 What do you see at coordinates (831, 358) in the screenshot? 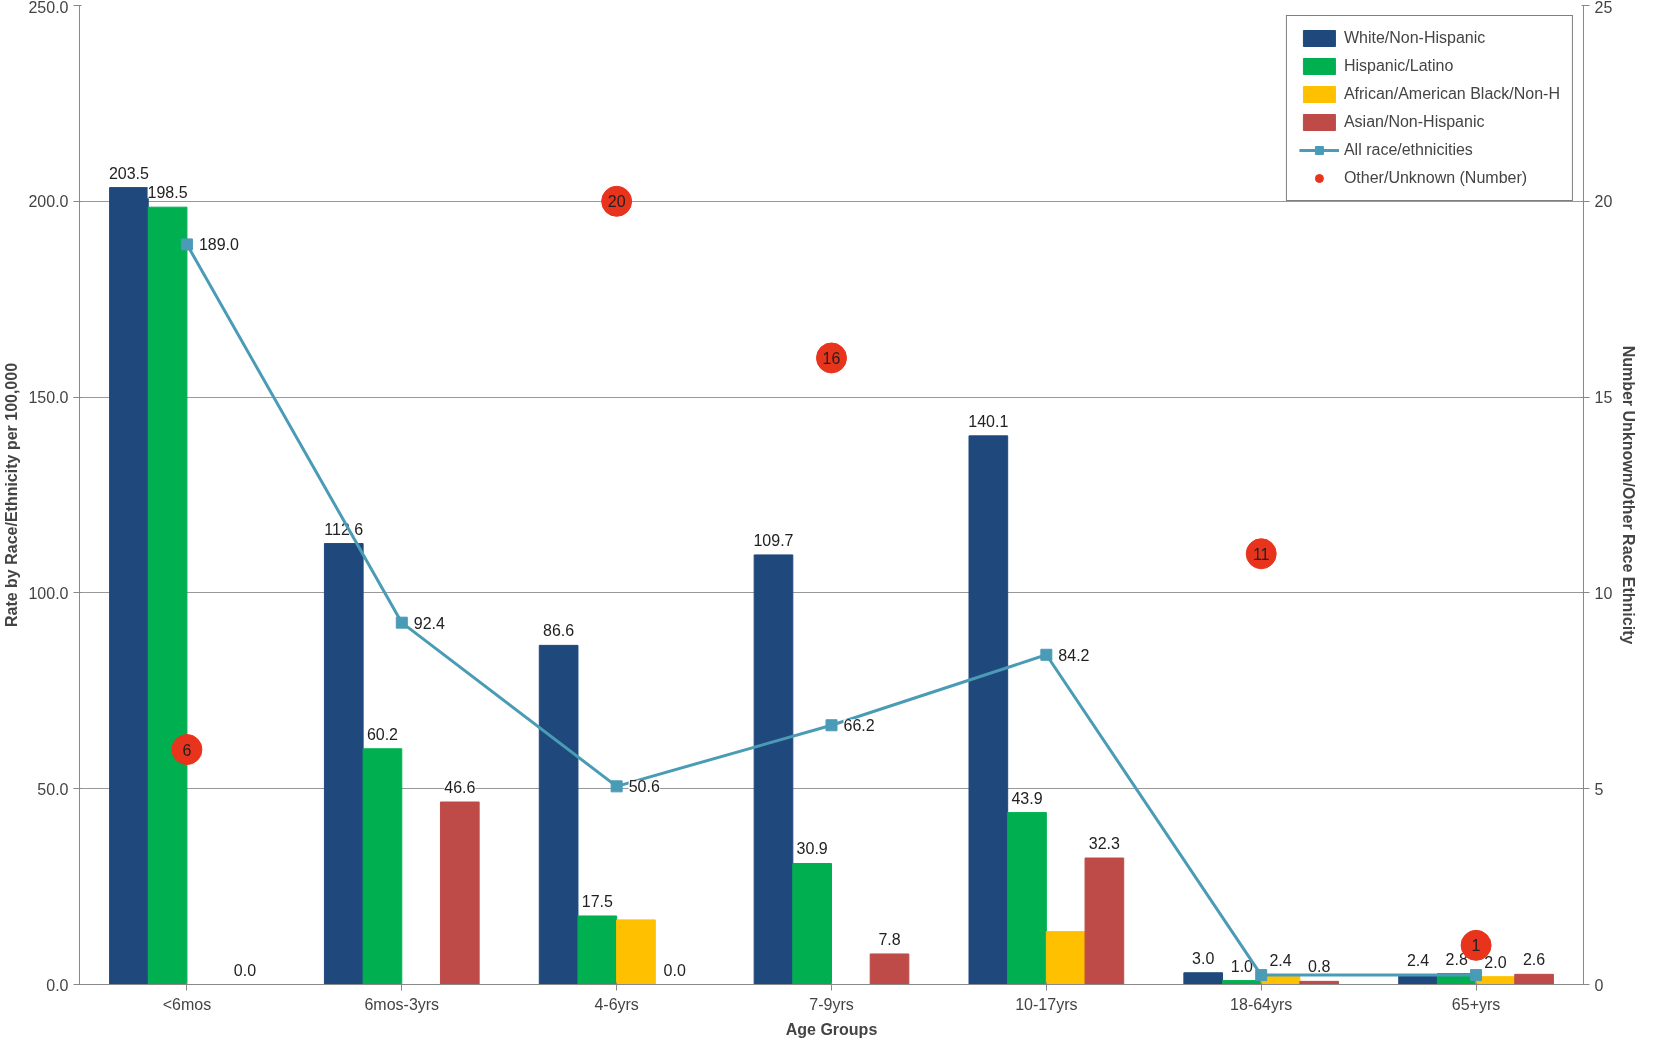
I see `data-label: 16` at bounding box center [831, 358].